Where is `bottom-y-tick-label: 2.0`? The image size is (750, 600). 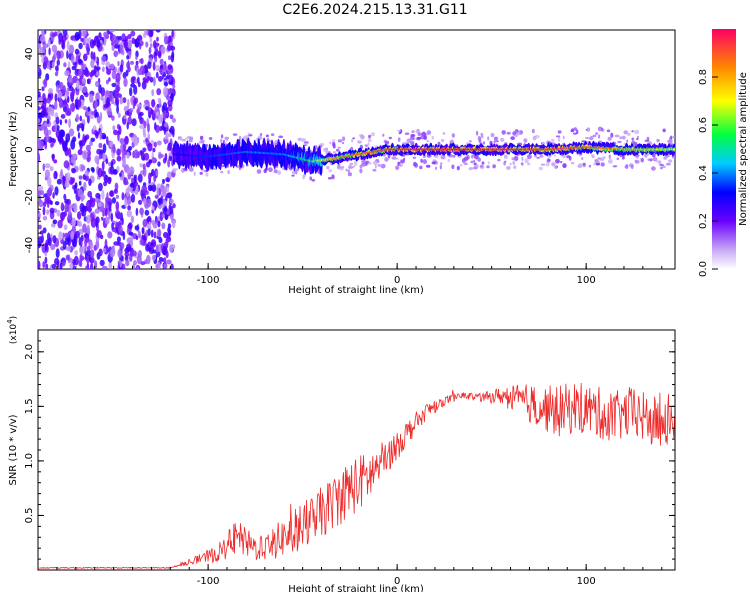 bottom-y-tick-label: 2.0 is located at coordinates (29, 352).